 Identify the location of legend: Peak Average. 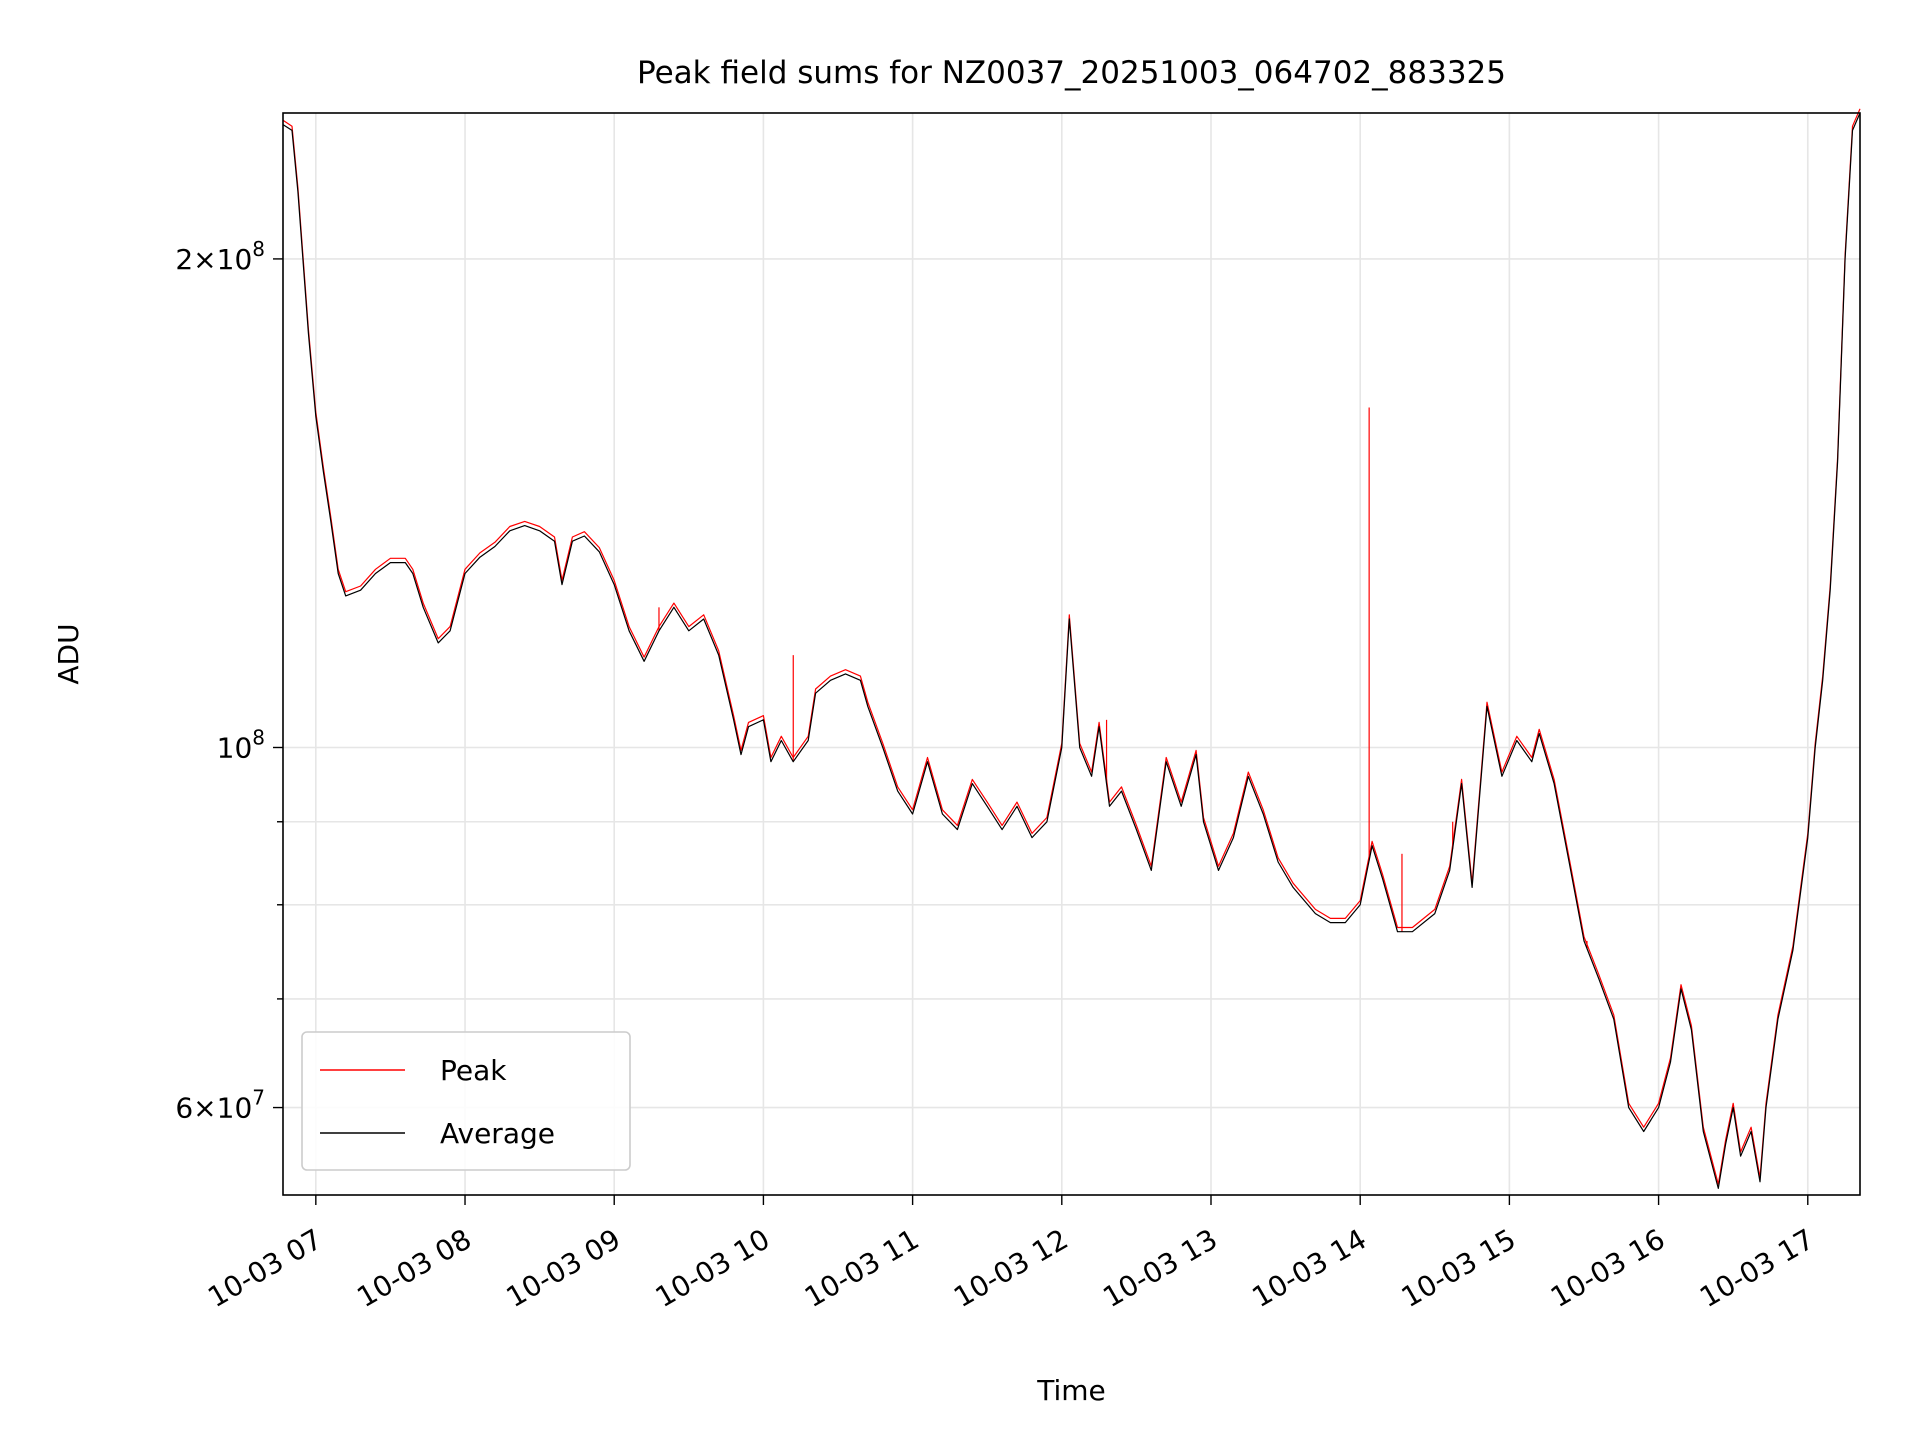
(466, 1101).